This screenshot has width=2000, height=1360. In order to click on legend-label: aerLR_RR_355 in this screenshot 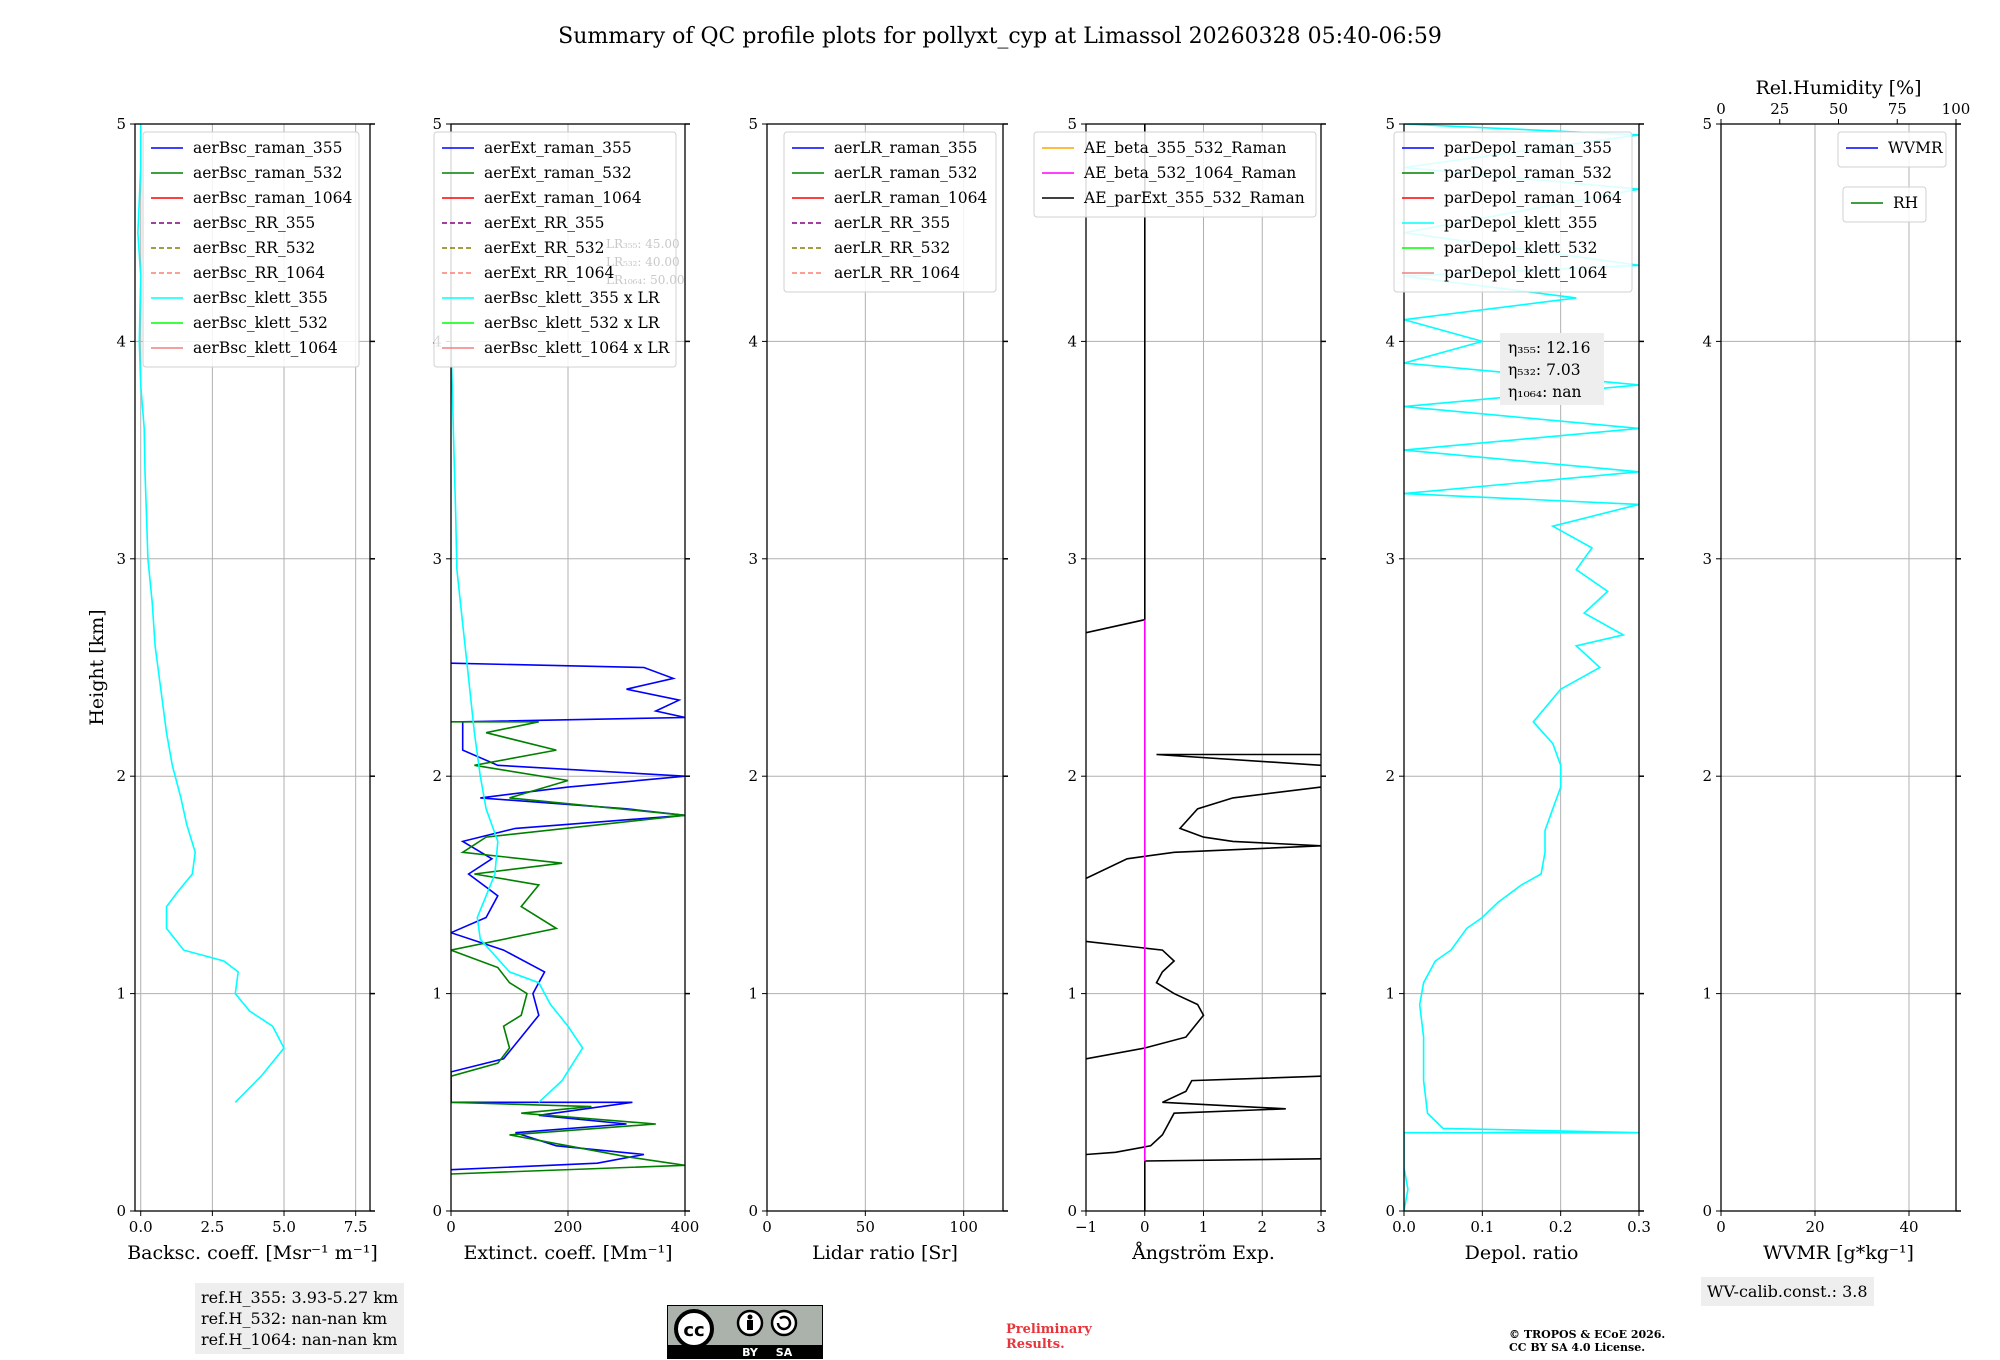, I will do `click(892, 223)`.